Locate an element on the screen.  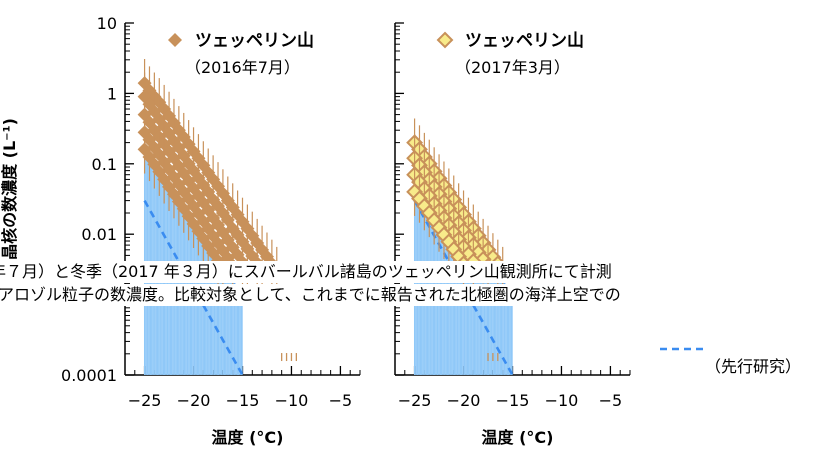
chart-annotations: （先行研究） is located at coordinates (730, 361).